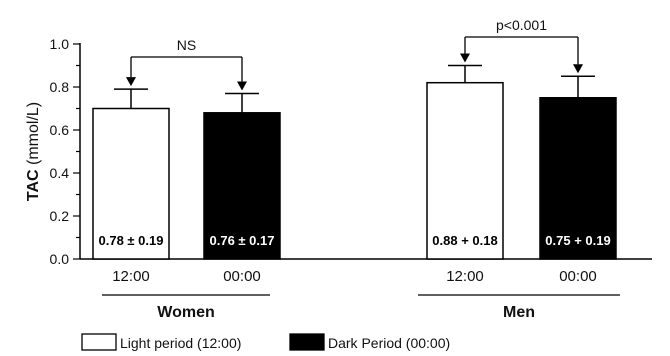 The height and width of the screenshot is (356, 670). What do you see at coordinates (577, 240) in the screenshot?
I see `bar-value-label: 0.75 + 0.19` at bounding box center [577, 240].